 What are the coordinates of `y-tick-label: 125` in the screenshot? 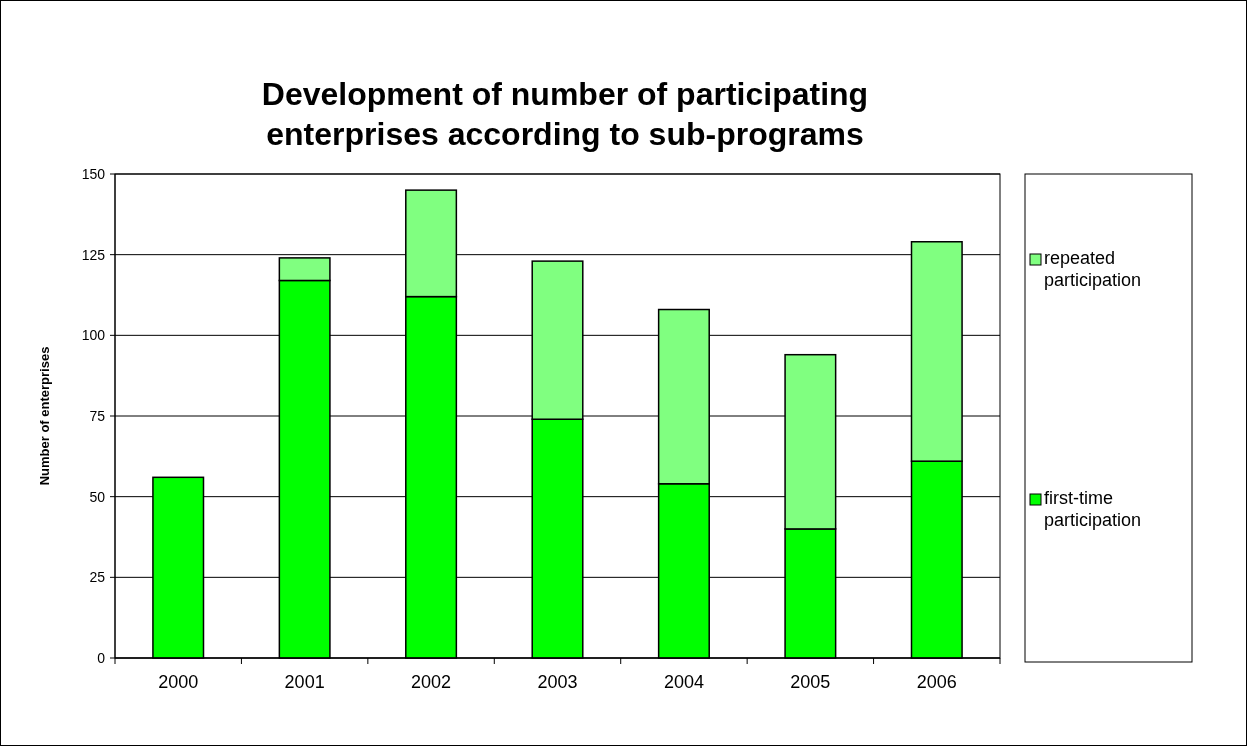 It's located at (93, 254).